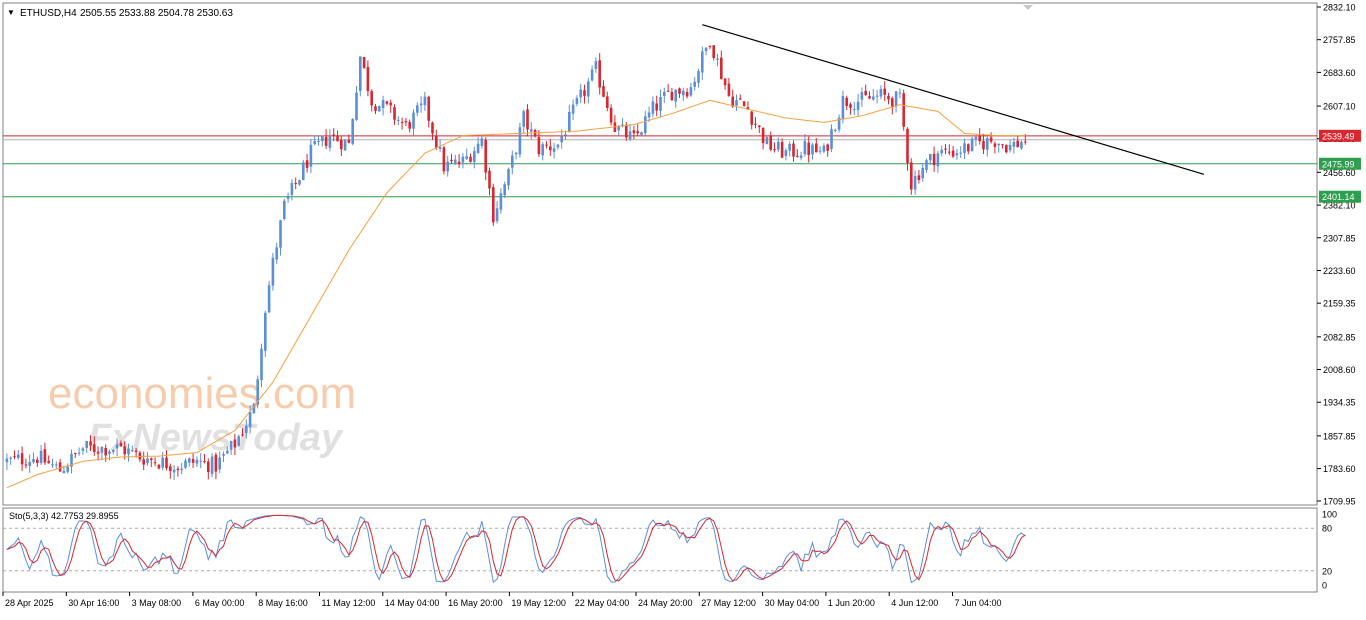 The image size is (1366, 620). What do you see at coordinates (602, 603) in the screenshot?
I see `time-axis-label: 22 May 04:00` at bounding box center [602, 603].